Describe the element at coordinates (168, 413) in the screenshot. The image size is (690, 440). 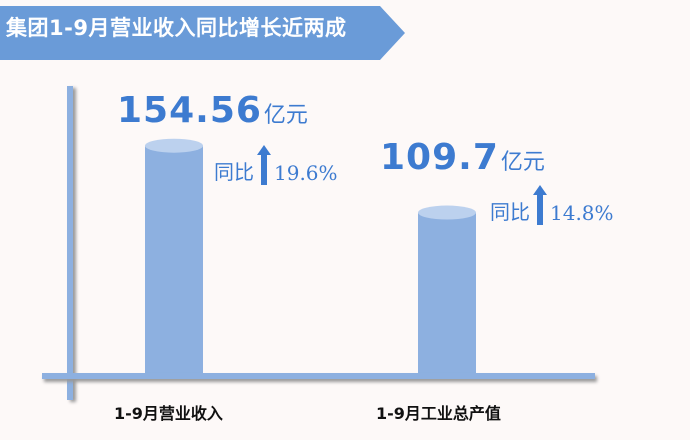
I see `category-label-1: 1-9月营业收入` at that location.